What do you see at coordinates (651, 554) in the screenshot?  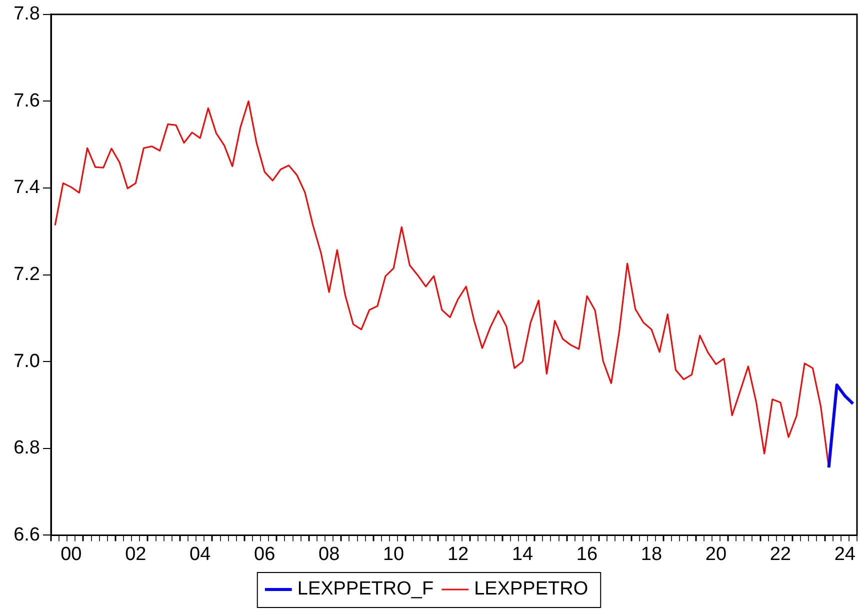 I see `x-tick-label: 18` at bounding box center [651, 554].